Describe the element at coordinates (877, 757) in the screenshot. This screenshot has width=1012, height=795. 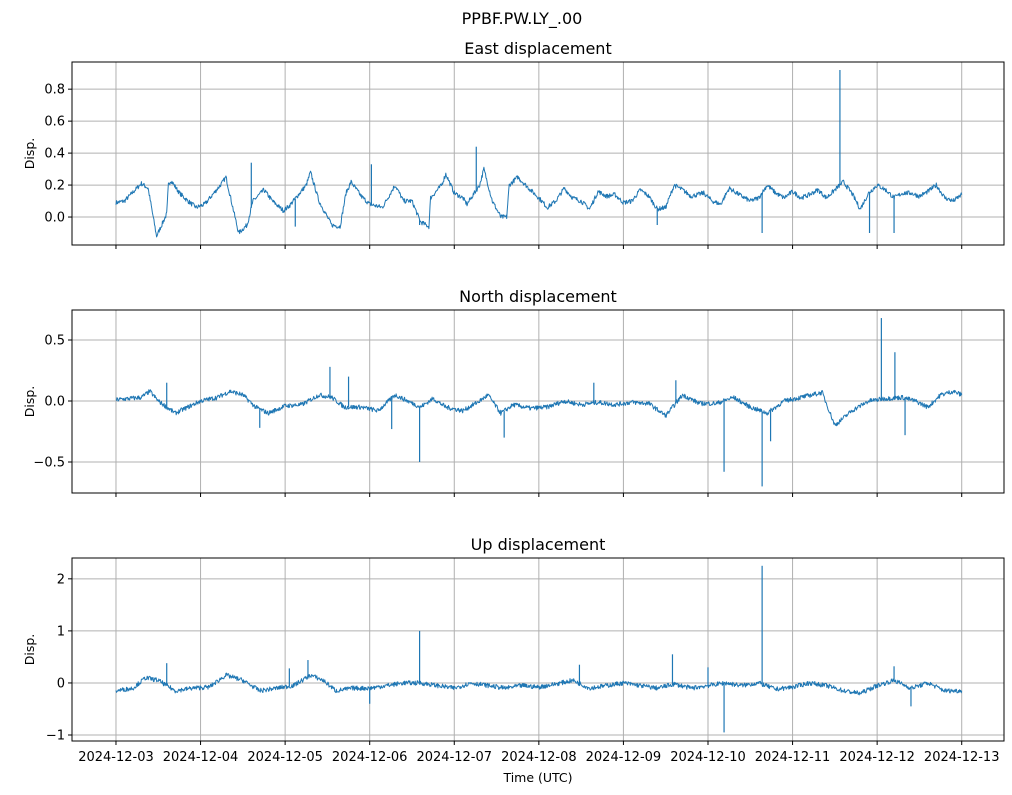
I see `x-tick-label: 2024-12-12` at that location.